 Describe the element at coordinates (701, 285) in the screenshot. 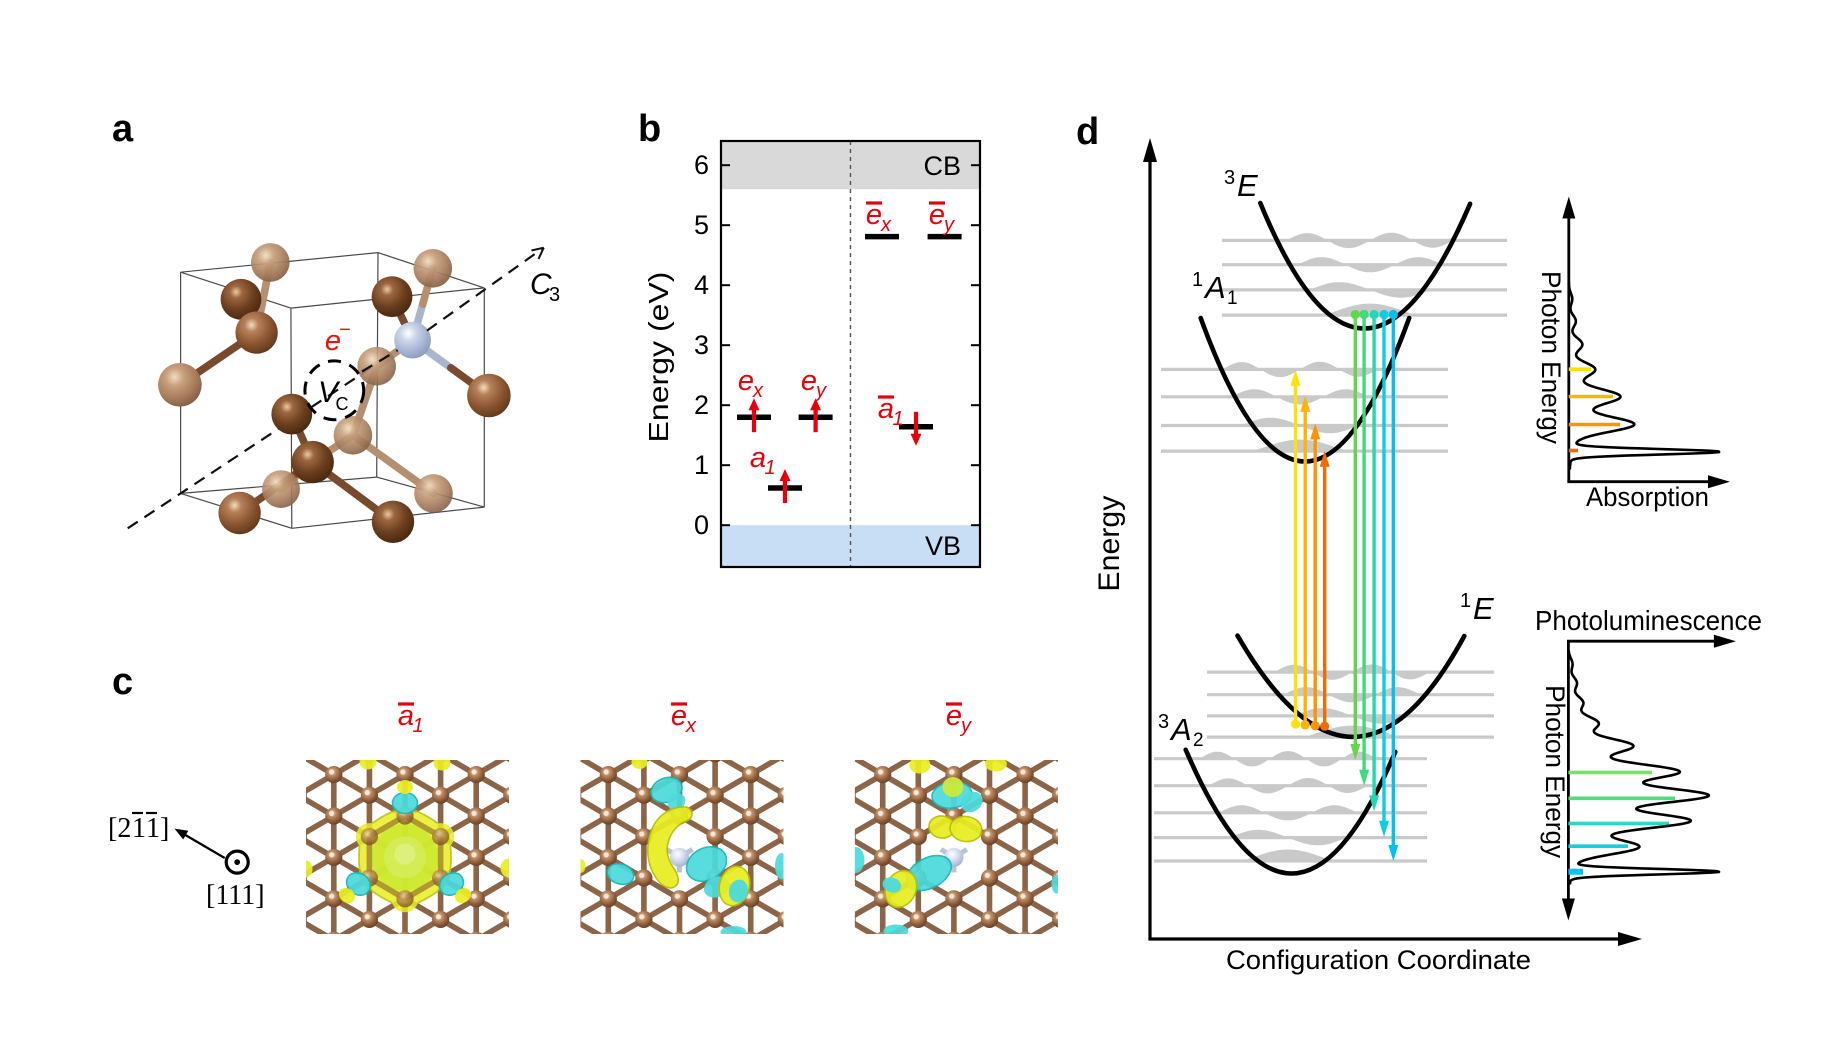

I see `svg-text: 4` at that location.